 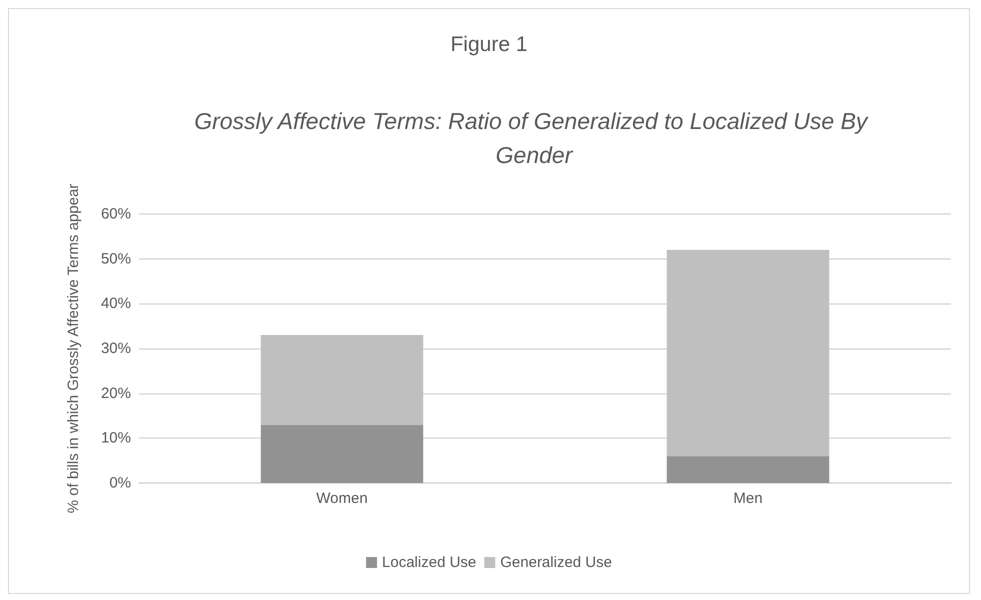 I want to click on y-tick-label: 50%, so click(x=115, y=259).